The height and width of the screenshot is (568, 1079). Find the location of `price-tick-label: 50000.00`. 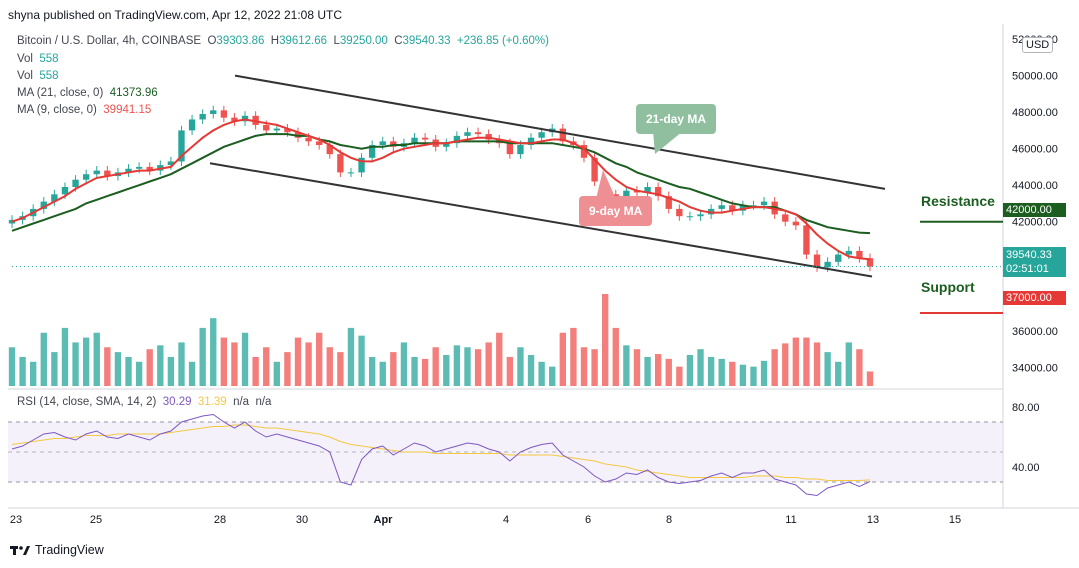

price-tick-label: 50000.00 is located at coordinates (1035, 77).